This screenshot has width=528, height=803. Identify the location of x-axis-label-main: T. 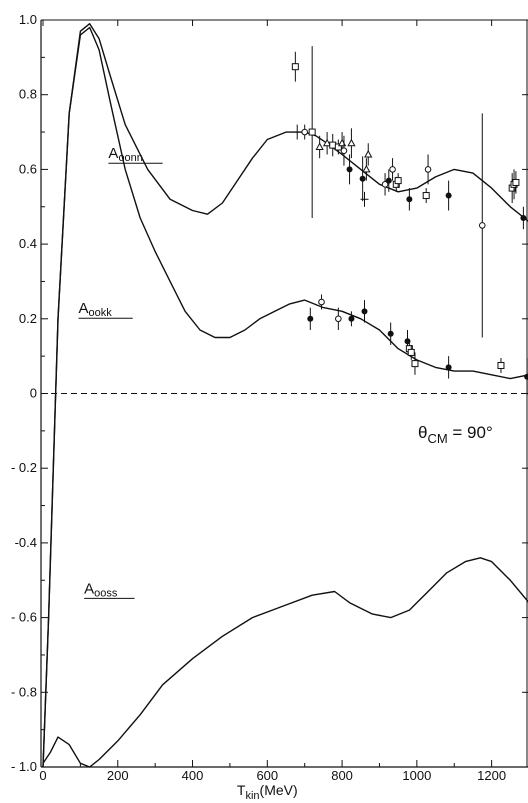
(241, 790).